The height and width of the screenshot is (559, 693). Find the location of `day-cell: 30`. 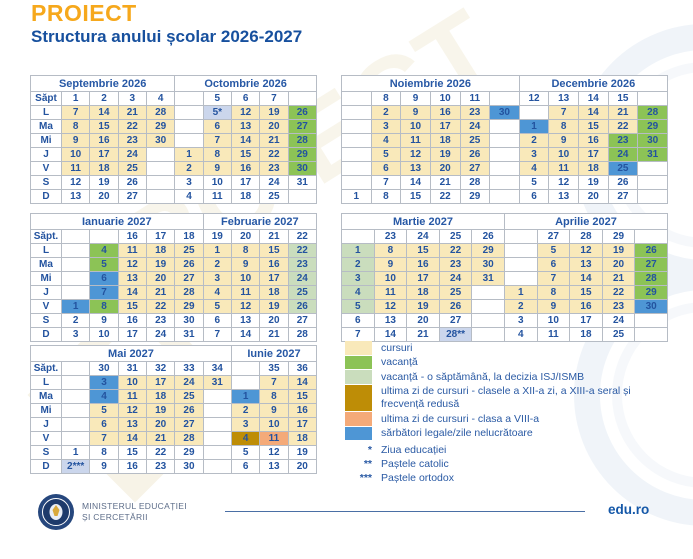

day-cell: 30 is located at coordinates (160, 140).